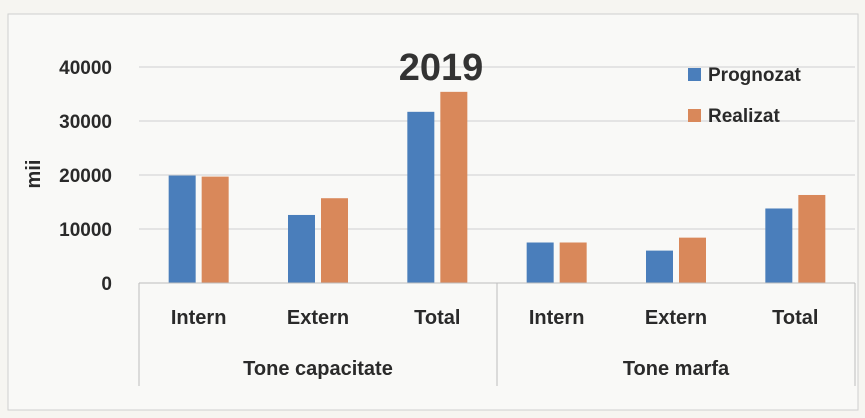 The image size is (865, 418). What do you see at coordinates (85, 122) in the screenshot?
I see `y-tick-label: 30000` at bounding box center [85, 122].